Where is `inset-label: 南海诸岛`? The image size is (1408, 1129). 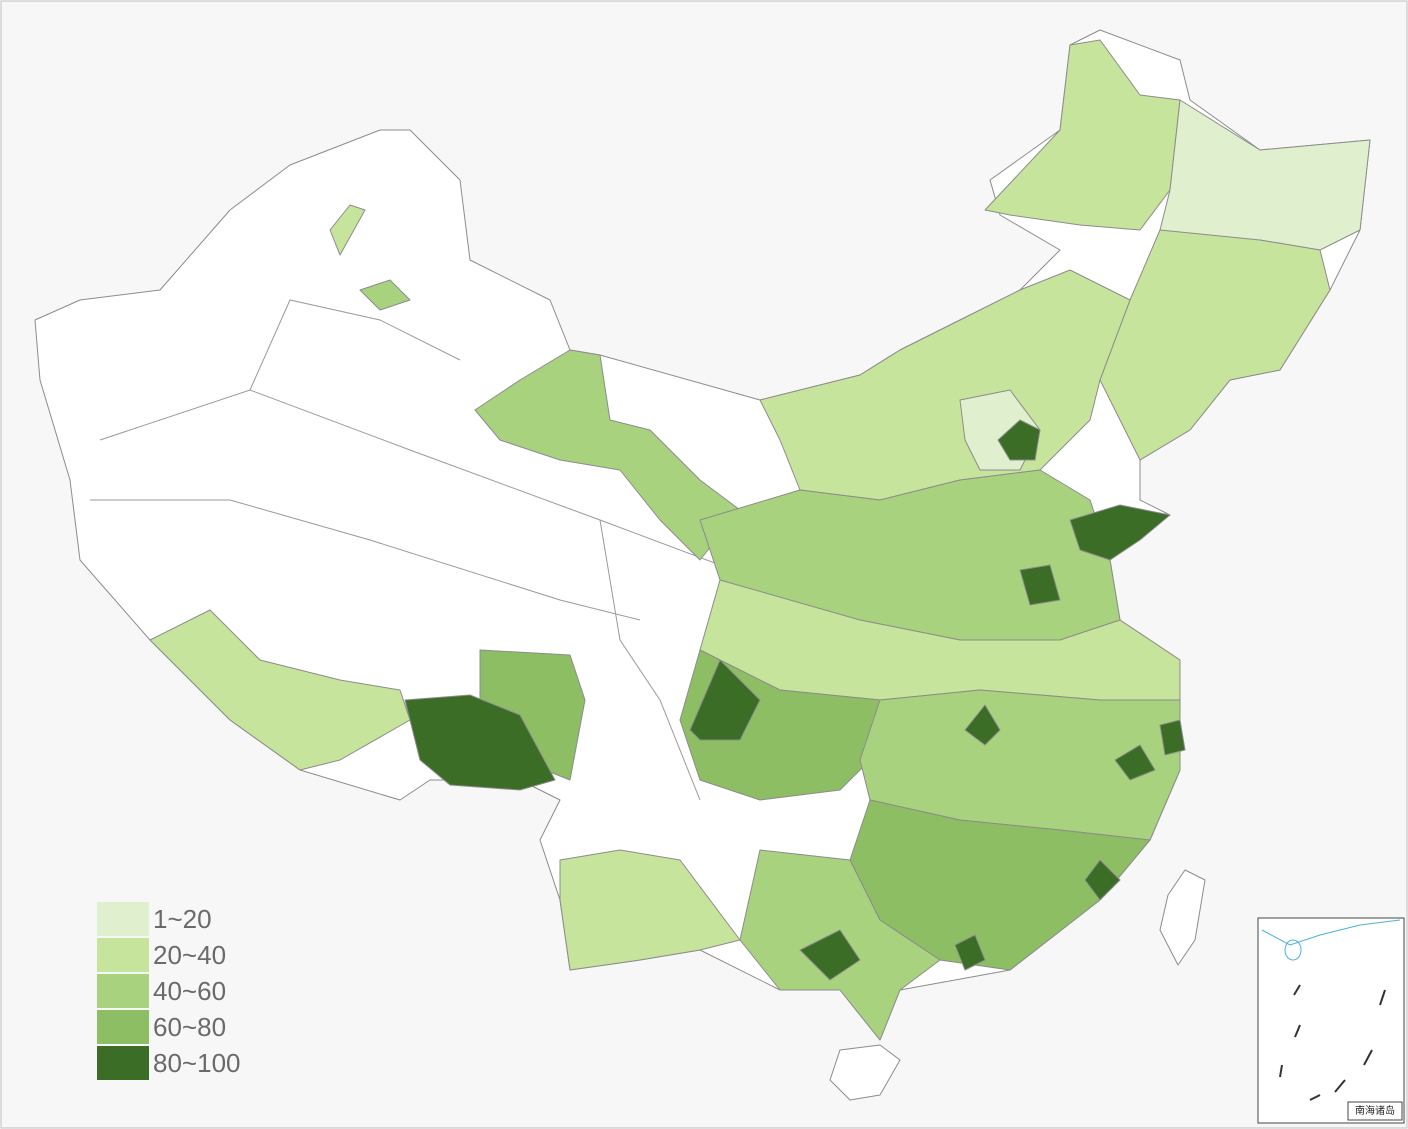 inset-label: 南海诸岛 is located at coordinates (1375, 1110).